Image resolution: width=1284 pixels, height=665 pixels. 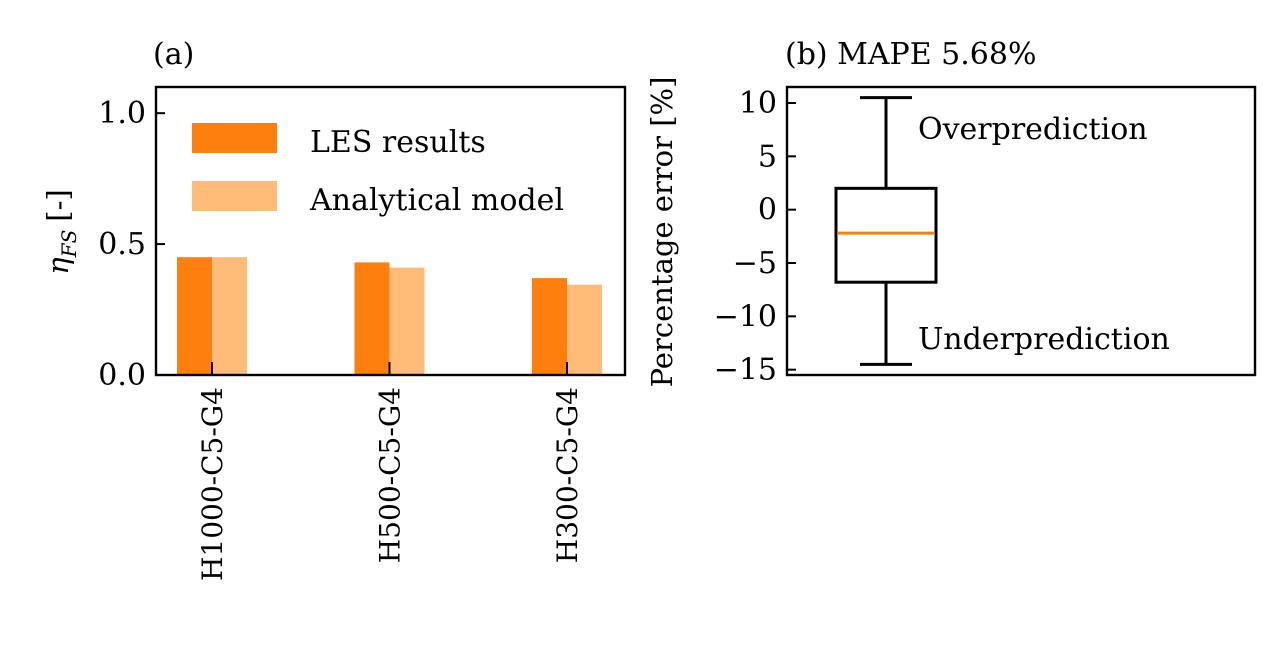 I want to click on panel-b-y-tick-label: −5, so click(x=755, y=263).